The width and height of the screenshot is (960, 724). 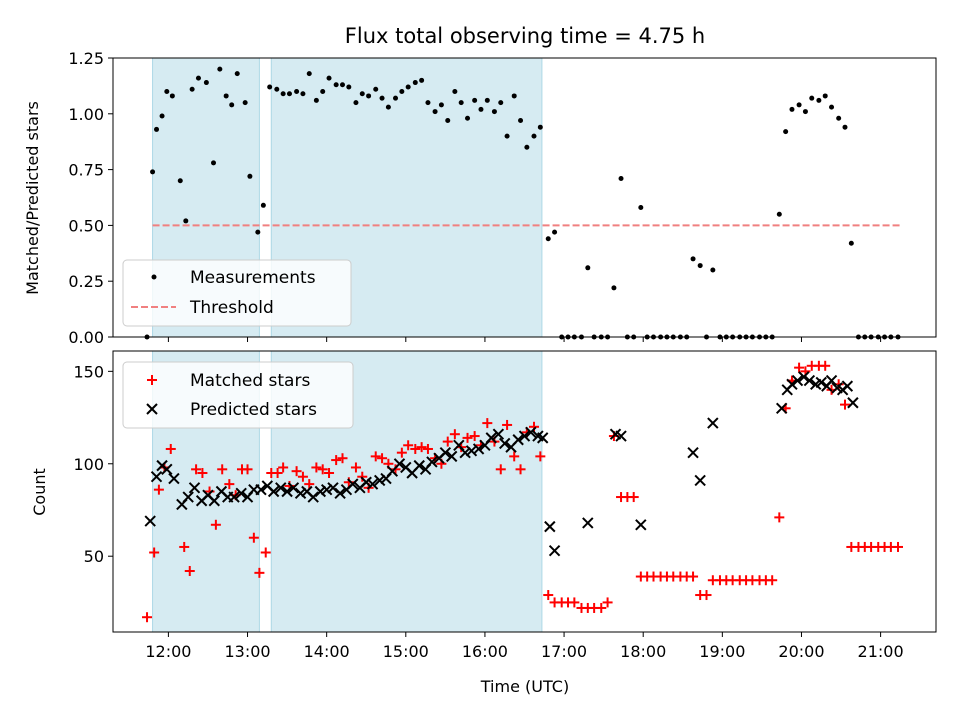 What do you see at coordinates (86, 225) in the screenshot?
I see `top-y-tick-label: 0.50` at bounding box center [86, 225].